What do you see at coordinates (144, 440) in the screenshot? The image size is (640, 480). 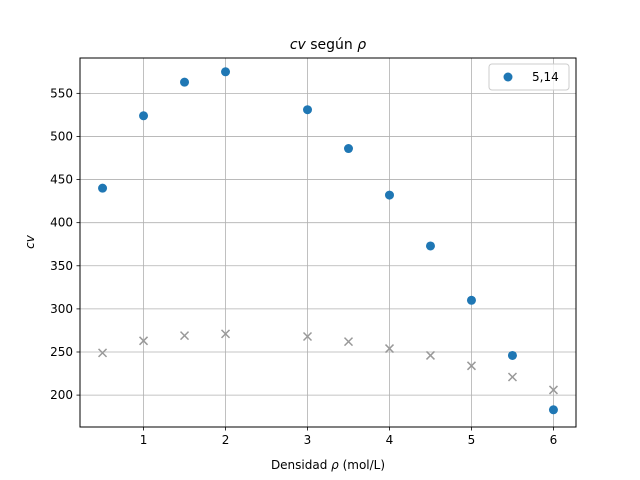 I see `x-tick-label: 1` at bounding box center [144, 440].